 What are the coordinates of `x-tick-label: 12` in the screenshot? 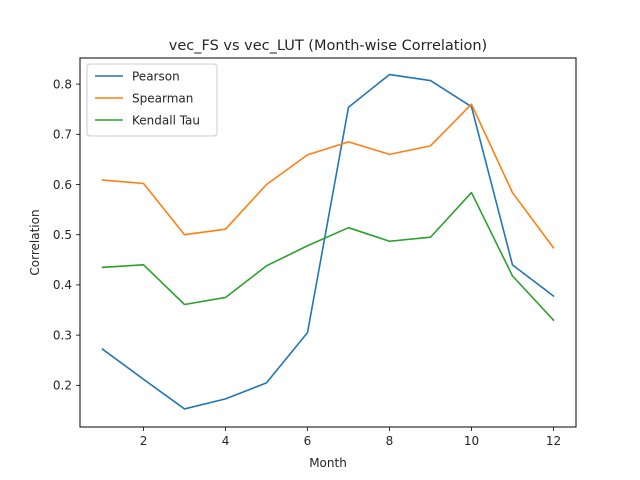 It's located at (553, 441).